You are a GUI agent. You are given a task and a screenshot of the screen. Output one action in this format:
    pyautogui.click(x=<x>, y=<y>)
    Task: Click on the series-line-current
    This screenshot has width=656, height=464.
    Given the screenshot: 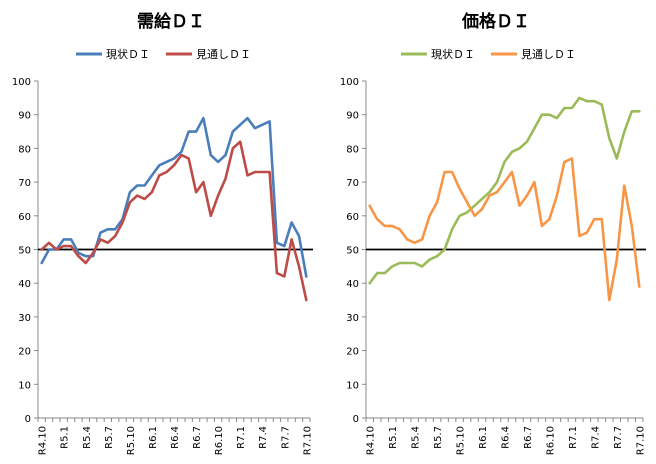 What is the action you would take?
    pyautogui.click(x=174, y=197)
    